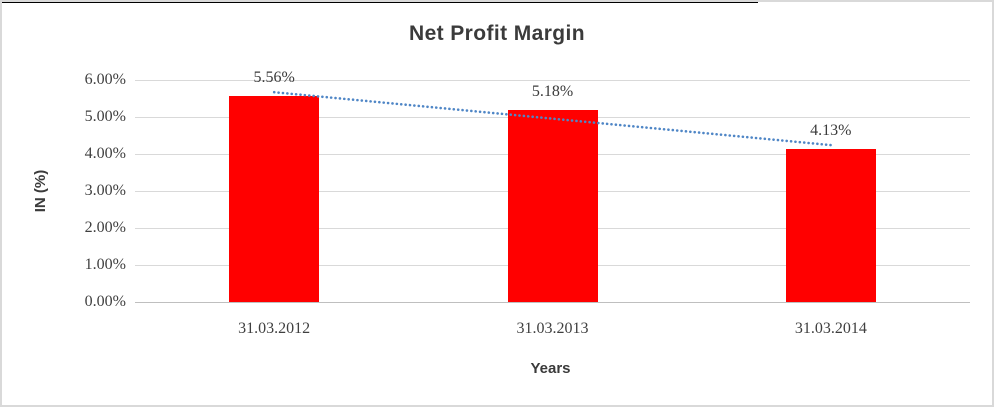  What do you see at coordinates (105, 190) in the screenshot?
I see `y-tick-label: 3.00%` at bounding box center [105, 190].